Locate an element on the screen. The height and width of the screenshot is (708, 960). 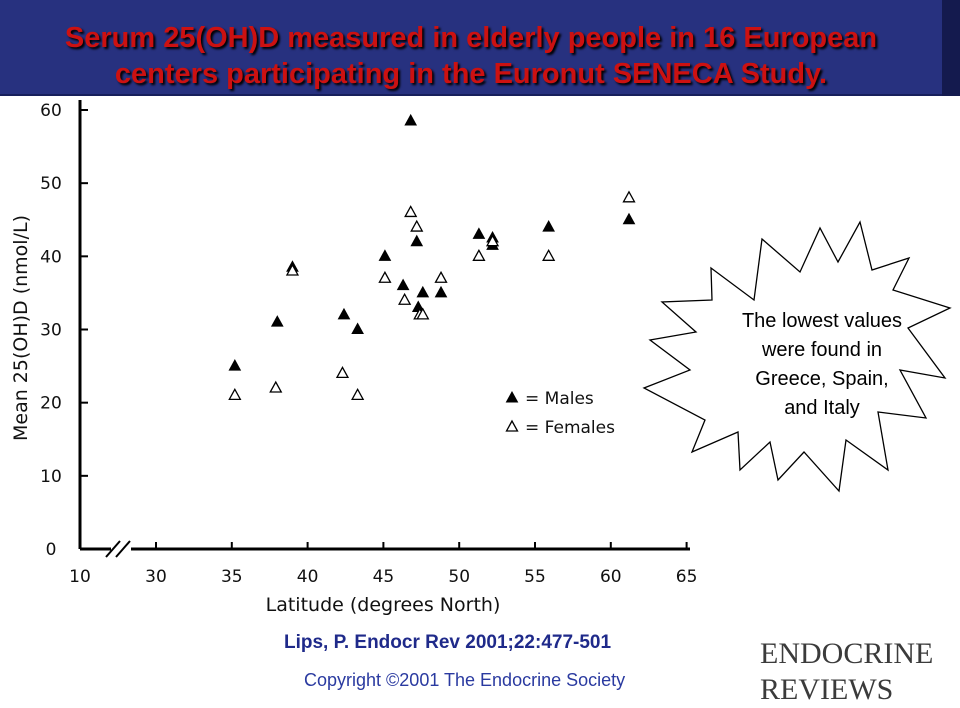
x-tick-label: 50 is located at coordinates (459, 577).